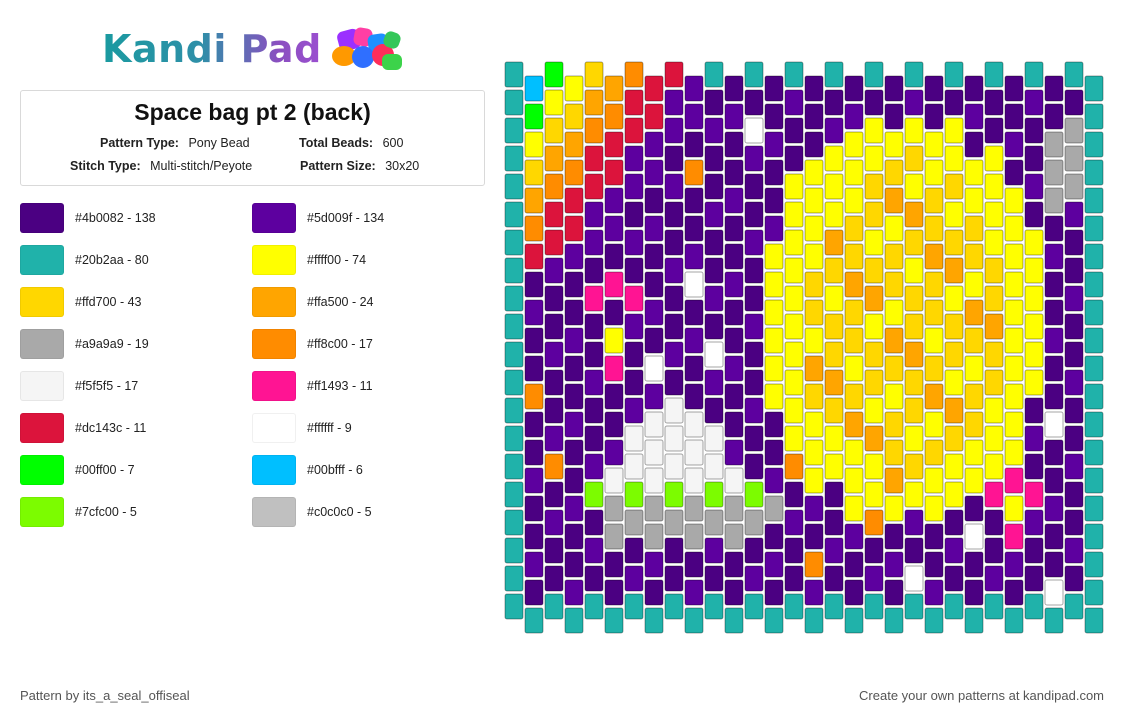  What do you see at coordinates (393, 143) in the screenshot?
I see `total-beads-value: 600` at bounding box center [393, 143].